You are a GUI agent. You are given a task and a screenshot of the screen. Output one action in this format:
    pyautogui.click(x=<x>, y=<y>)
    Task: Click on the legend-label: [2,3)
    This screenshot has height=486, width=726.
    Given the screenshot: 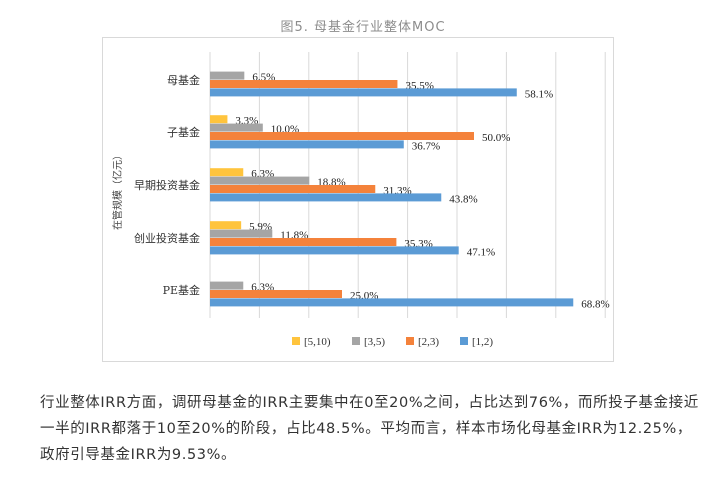 What is the action you would take?
    pyautogui.click(x=428, y=342)
    